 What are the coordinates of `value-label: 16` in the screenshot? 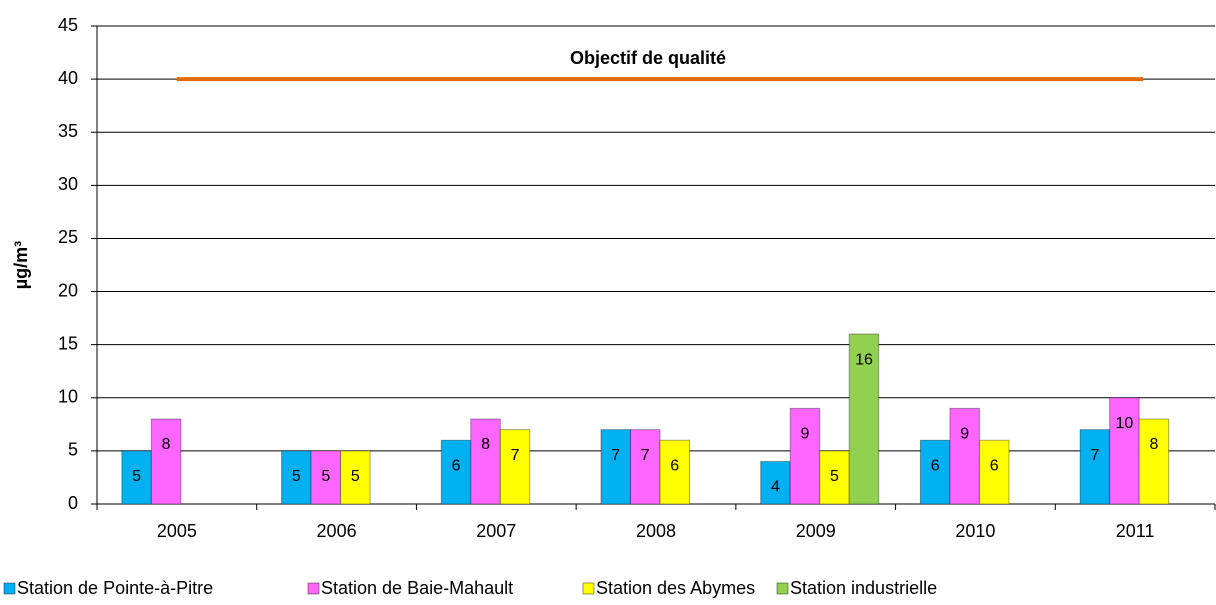 It's located at (864, 359).